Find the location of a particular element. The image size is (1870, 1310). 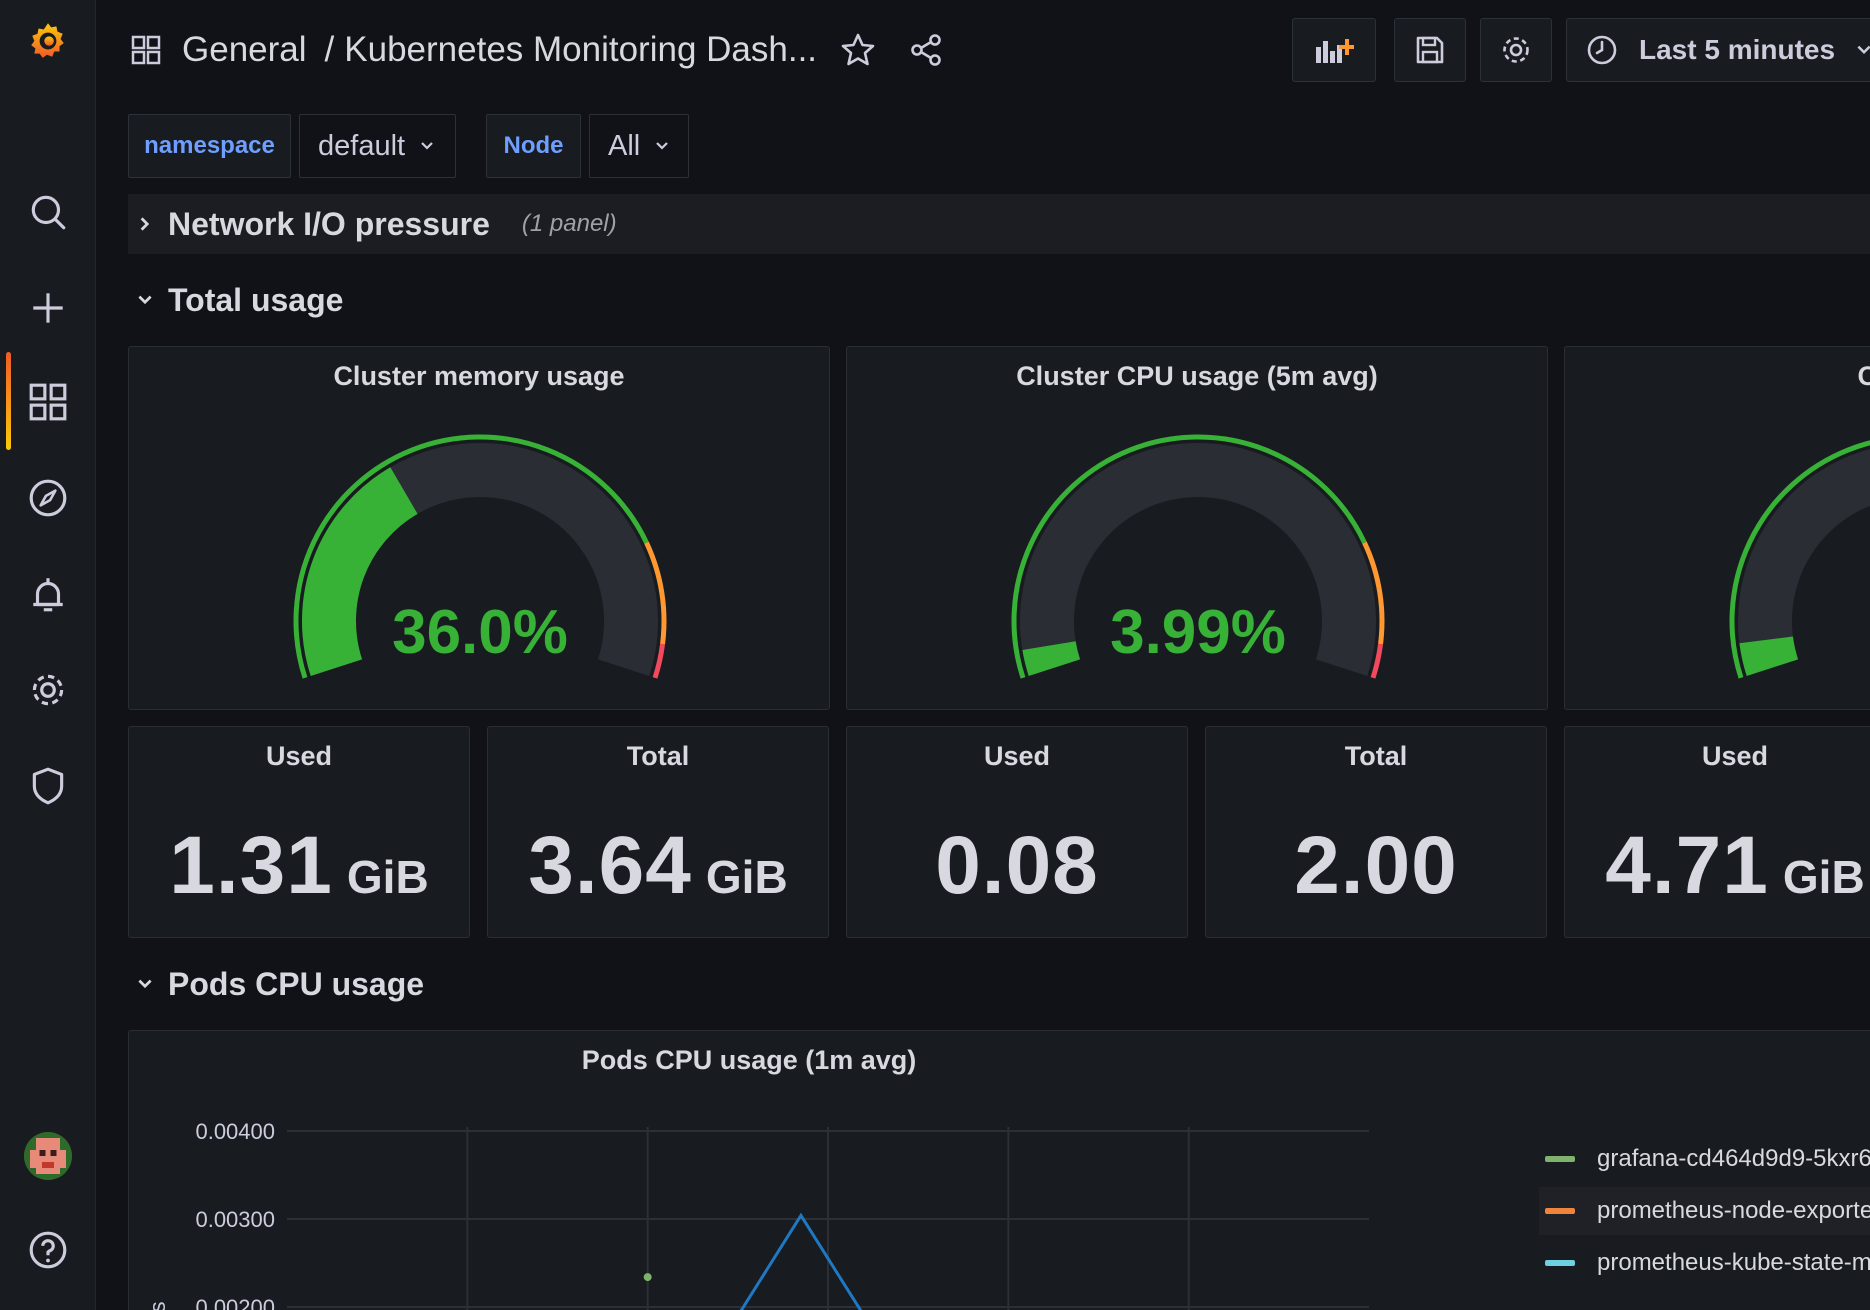

stat-value: 1.31 GiB is located at coordinates (299, 866).